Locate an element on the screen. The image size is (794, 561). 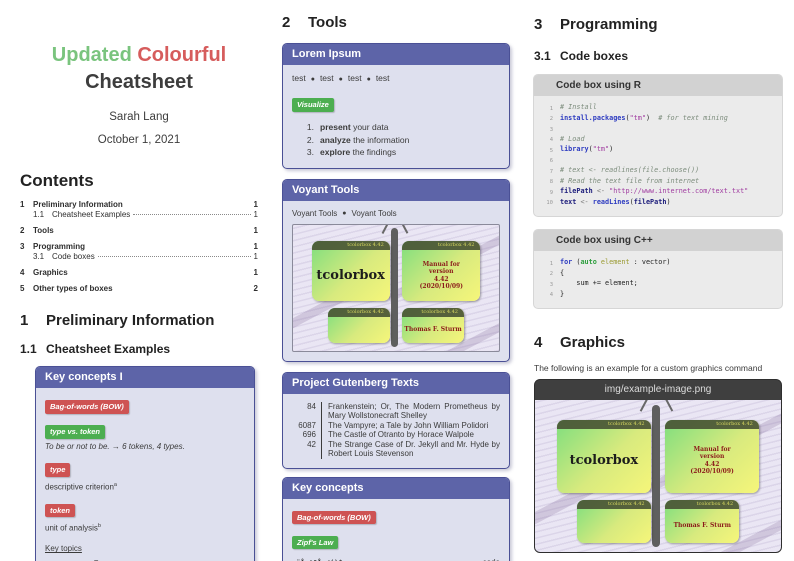
type-token-example: To be or not to be. → 6 tokens, 4 types. is located at coordinates (115, 446).